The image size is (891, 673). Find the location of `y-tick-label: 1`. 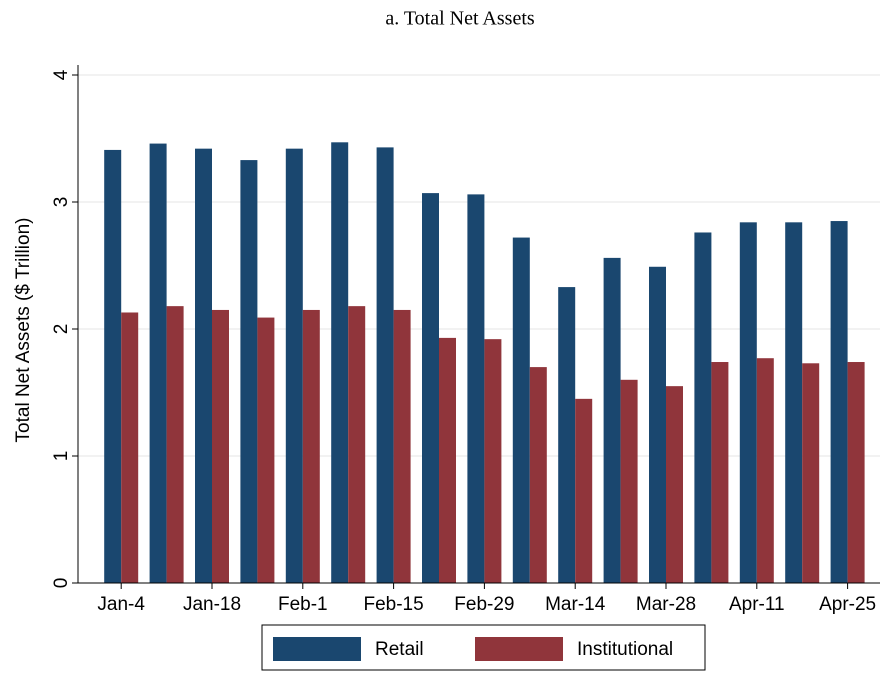

y-tick-label: 1 is located at coordinates (61, 456).